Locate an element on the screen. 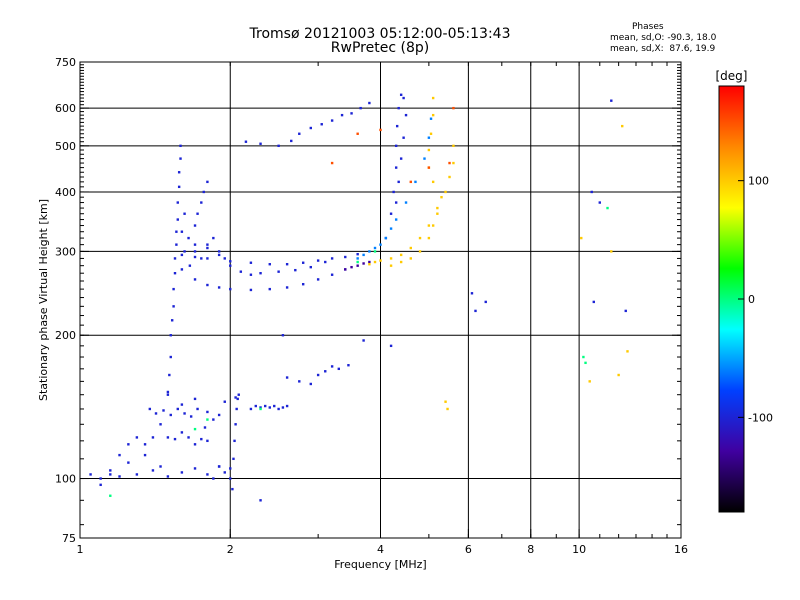  chart-title: Tromsø 20121003 05:12:00-05:13:43 is located at coordinates (380, 34).